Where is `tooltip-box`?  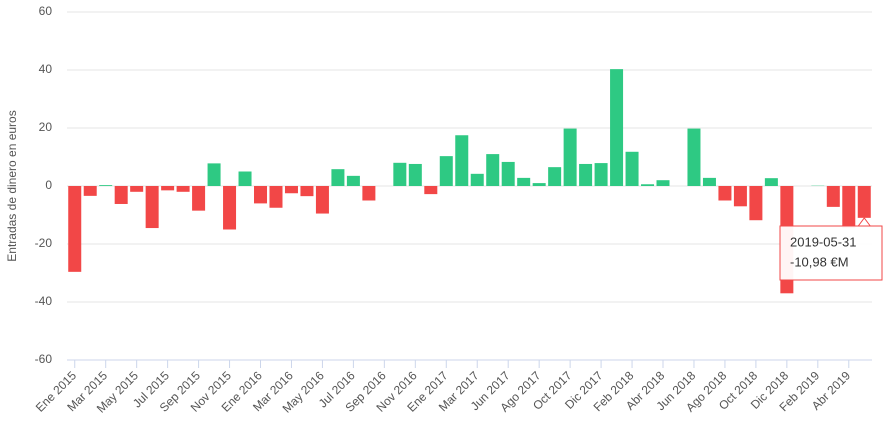
tooltip-box is located at coordinates (831, 249).